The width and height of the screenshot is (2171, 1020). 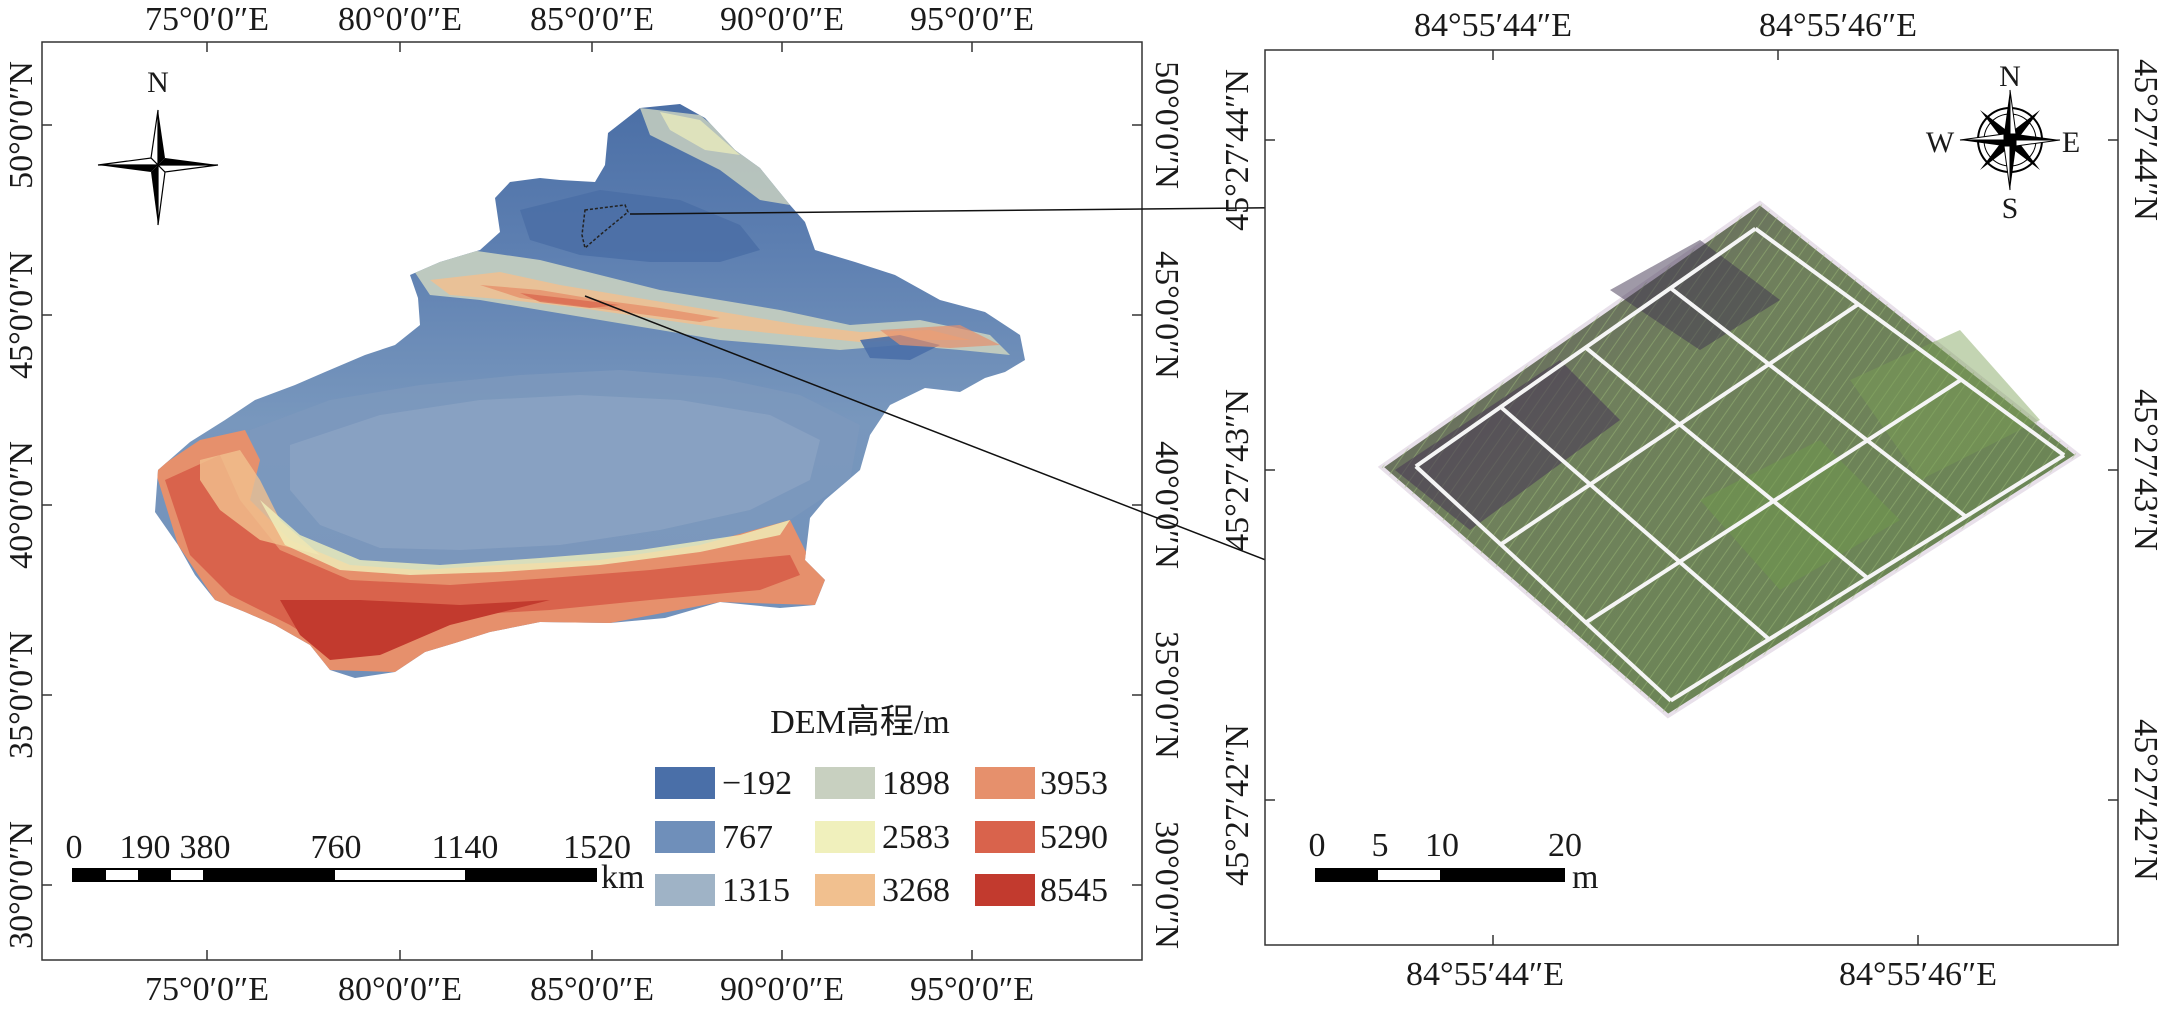 What do you see at coordinates (605, 227) in the screenshot?
I see `study-area-outline` at bounding box center [605, 227].